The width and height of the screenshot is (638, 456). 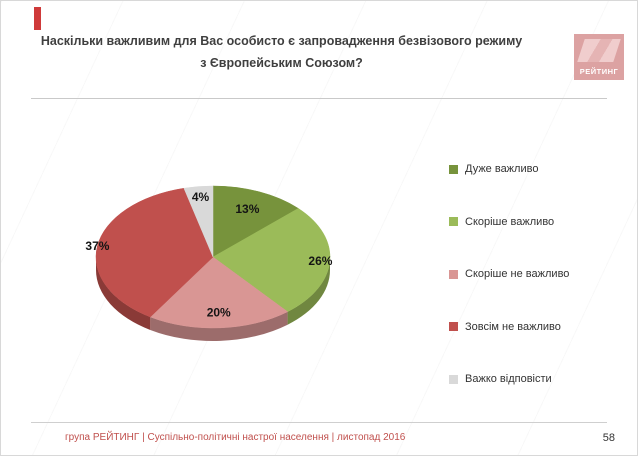 What do you see at coordinates (201, 197) in the screenshot?
I see `svg-text: 4%` at bounding box center [201, 197].